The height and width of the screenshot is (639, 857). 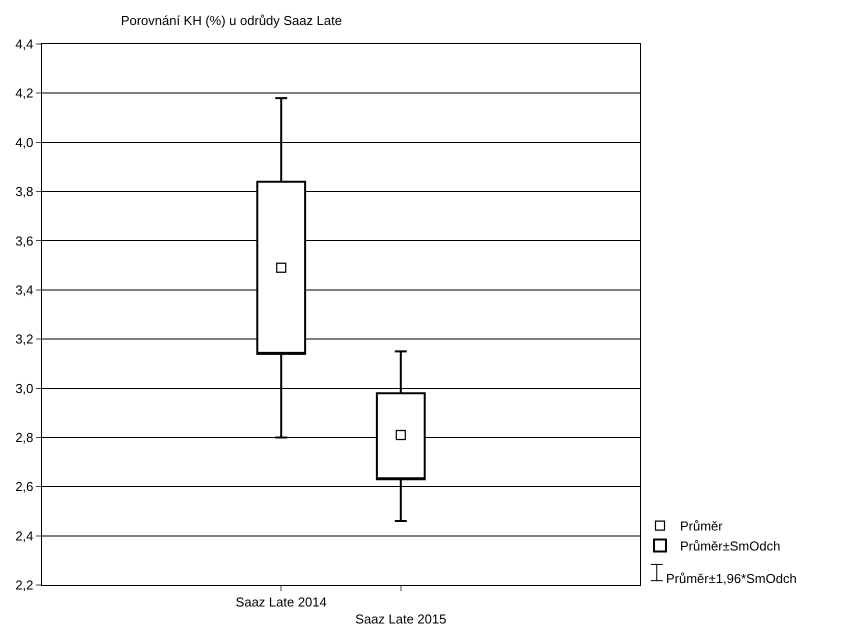 I want to click on x-tick-label: Saaz Late 2015, so click(x=400, y=619).